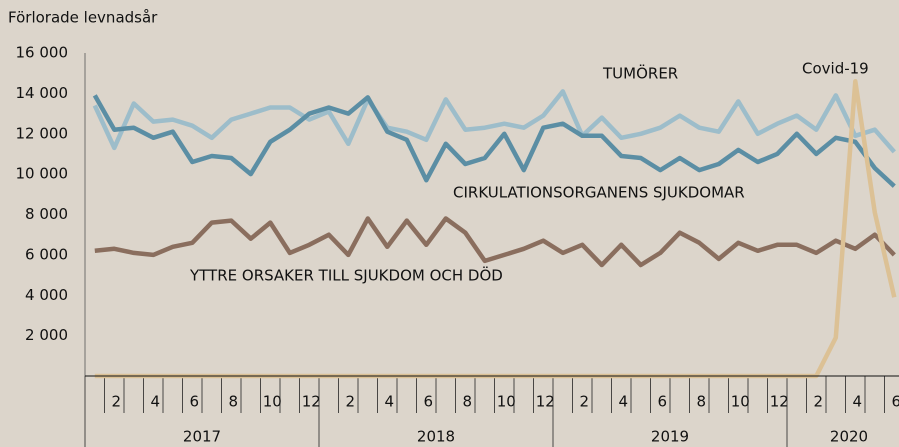  Describe the element at coordinates (42, 133) in the screenshot. I see `y-tick-label: 12 000` at that location.